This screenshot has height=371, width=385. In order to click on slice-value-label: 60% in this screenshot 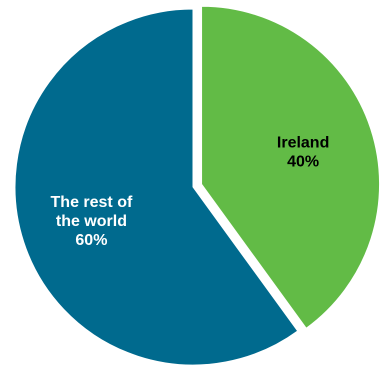, I will do `click(91, 240)`.